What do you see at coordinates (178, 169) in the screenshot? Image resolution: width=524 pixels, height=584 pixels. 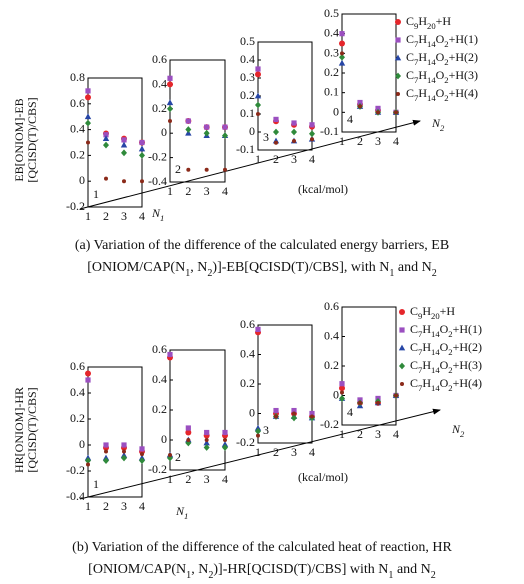 I see `subplot-label: 2` at bounding box center [178, 169].